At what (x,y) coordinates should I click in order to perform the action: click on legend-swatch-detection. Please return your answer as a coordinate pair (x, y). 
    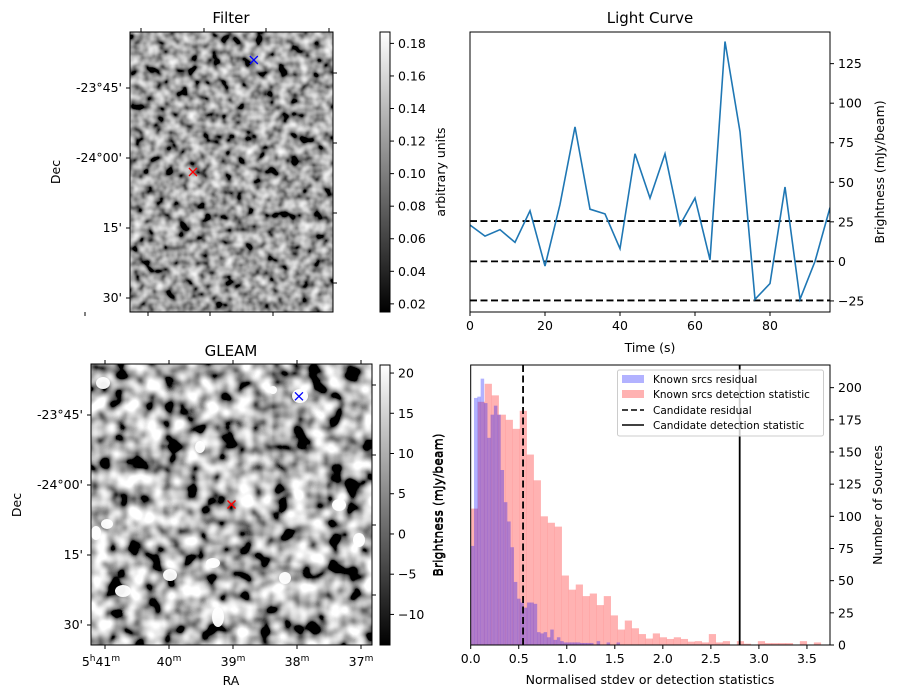
    Looking at the image, I should click on (633, 394).